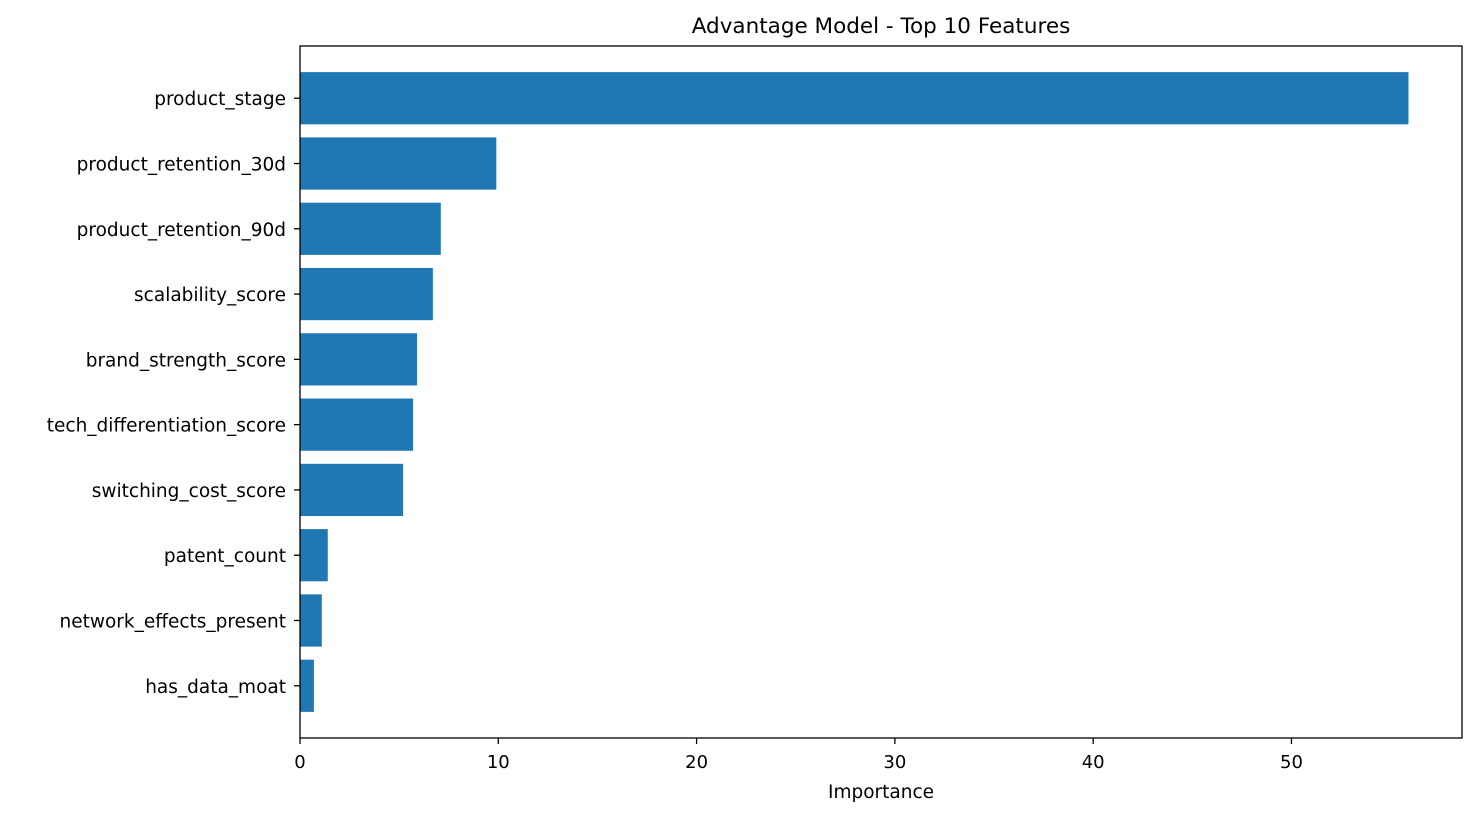 The image size is (1477, 821). Describe the element at coordinates (314, 555) in the screenshot. I see `bar-patent-count` at that location.